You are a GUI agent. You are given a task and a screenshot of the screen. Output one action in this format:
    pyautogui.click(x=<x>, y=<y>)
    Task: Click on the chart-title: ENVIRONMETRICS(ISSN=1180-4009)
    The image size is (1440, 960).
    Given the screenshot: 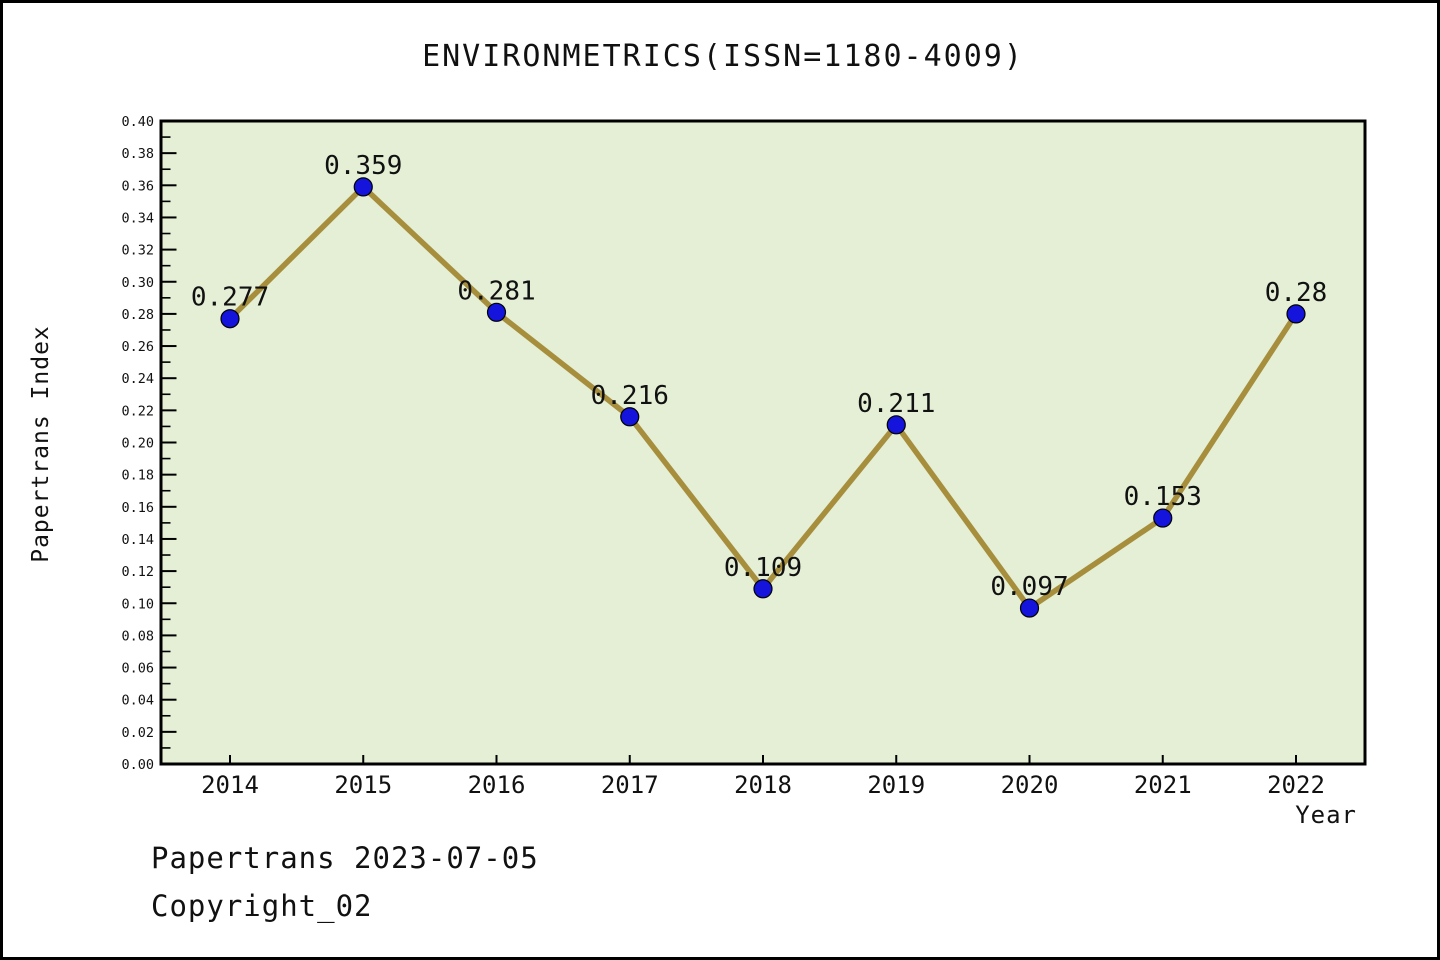 What is the action you would take?
    pyautogui.click(x=723, y=56)
    